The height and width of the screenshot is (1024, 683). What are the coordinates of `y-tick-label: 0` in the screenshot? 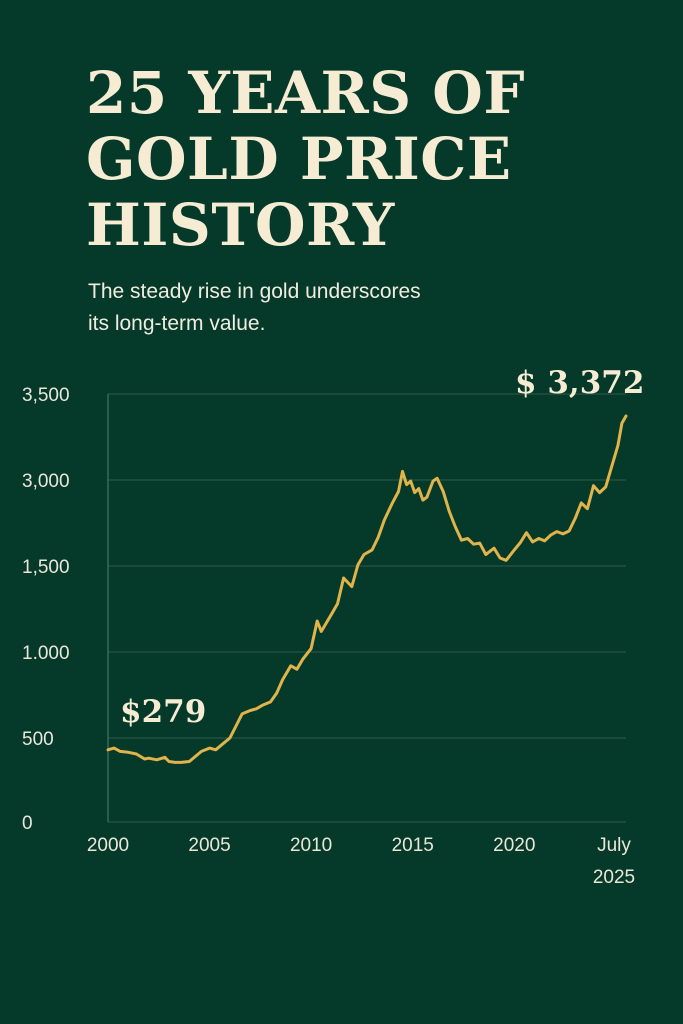 It's located at (27, 823).